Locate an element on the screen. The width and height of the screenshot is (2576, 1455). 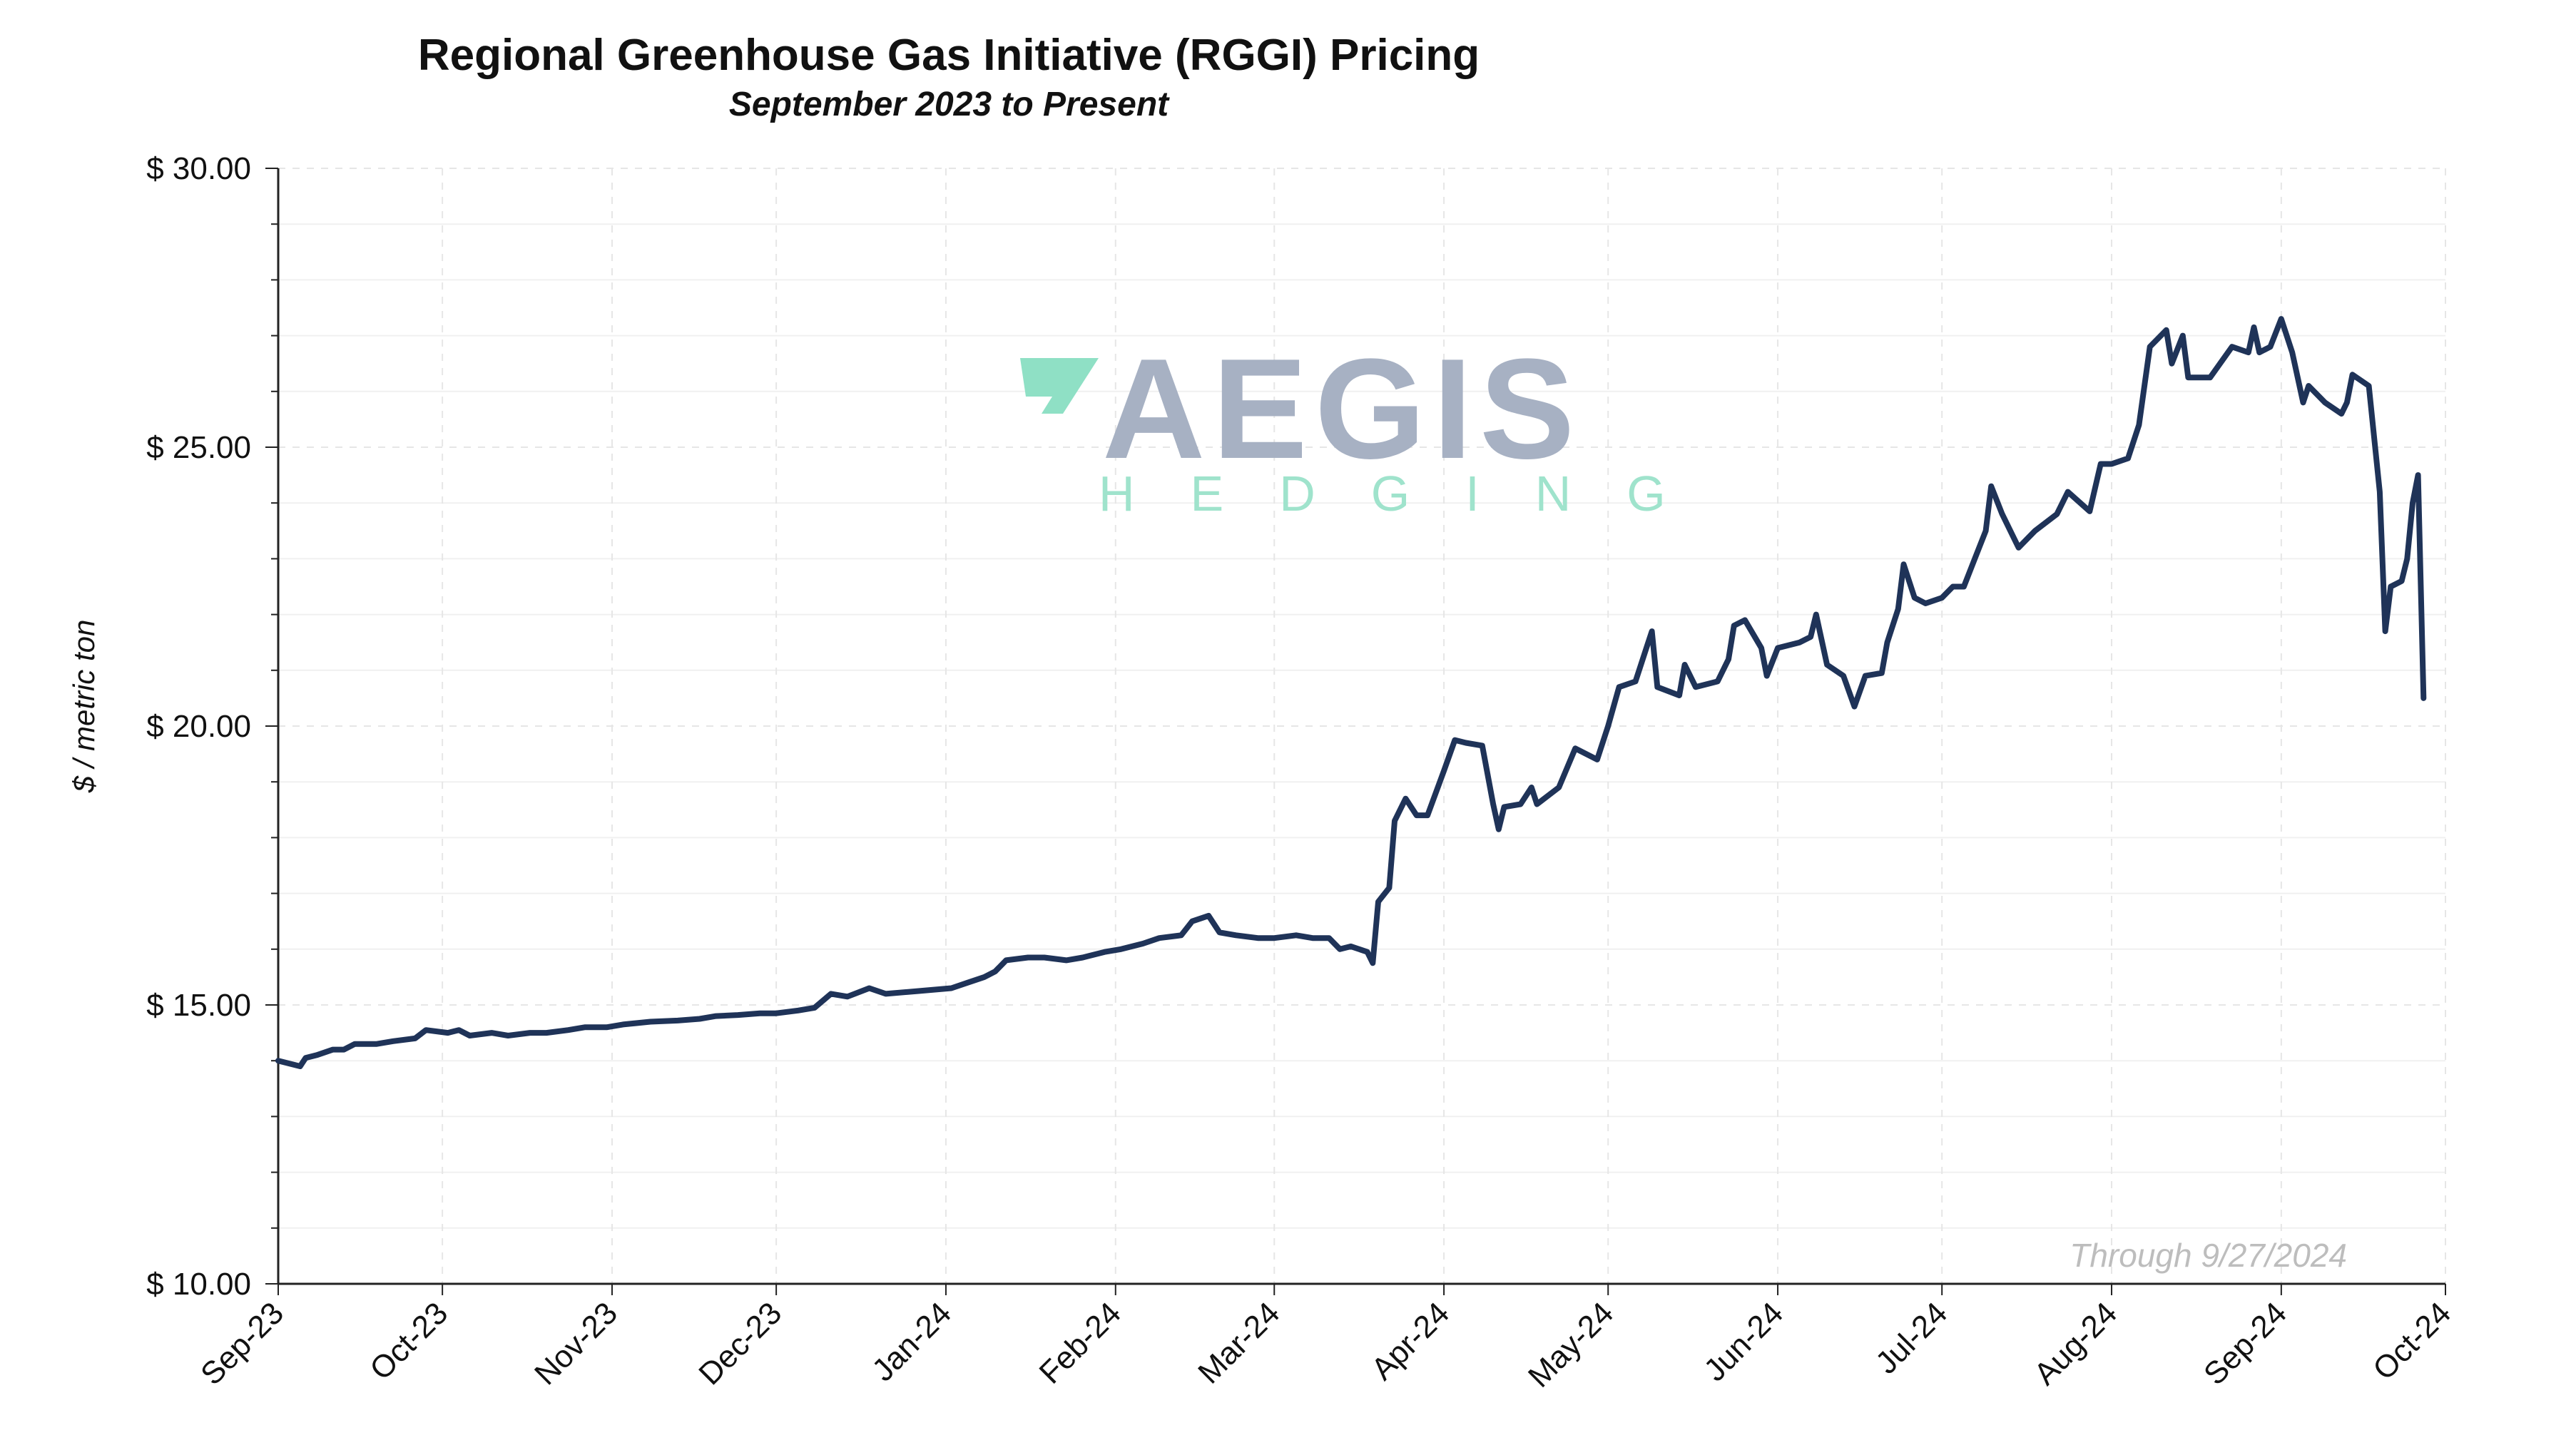
x-tick-label: Jan-24 is located at coordinates (911, 1341).